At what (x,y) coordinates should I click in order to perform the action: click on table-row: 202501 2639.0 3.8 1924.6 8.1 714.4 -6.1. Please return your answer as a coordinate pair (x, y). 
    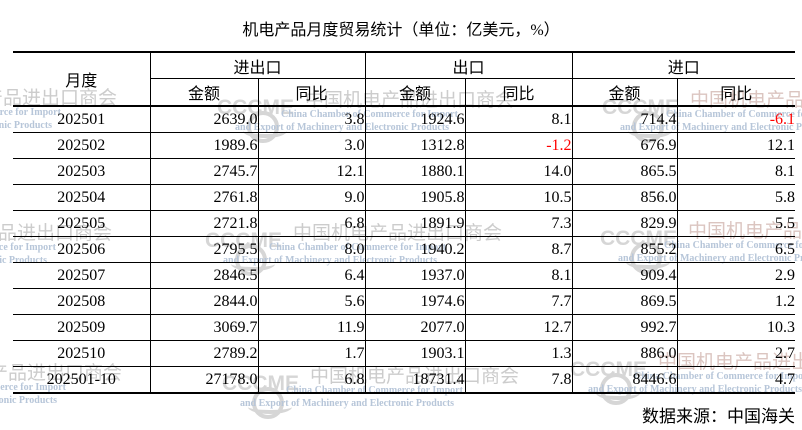
    Looking at the image, I should click on (404, 119).